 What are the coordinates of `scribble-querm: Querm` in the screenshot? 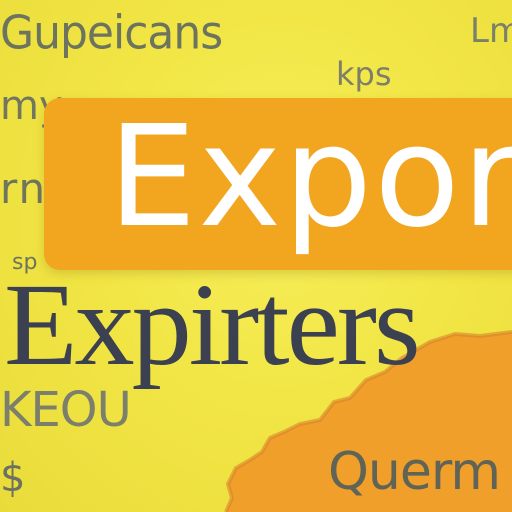 It's located at (414, 472).